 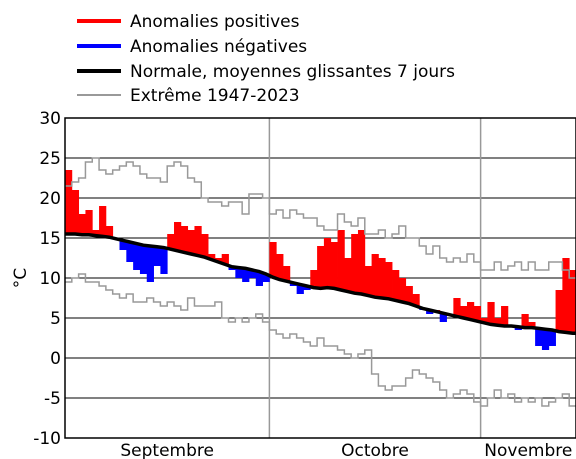 I want to click on legend-item-positive: Anomalies positives, so click(x=188, y=22).